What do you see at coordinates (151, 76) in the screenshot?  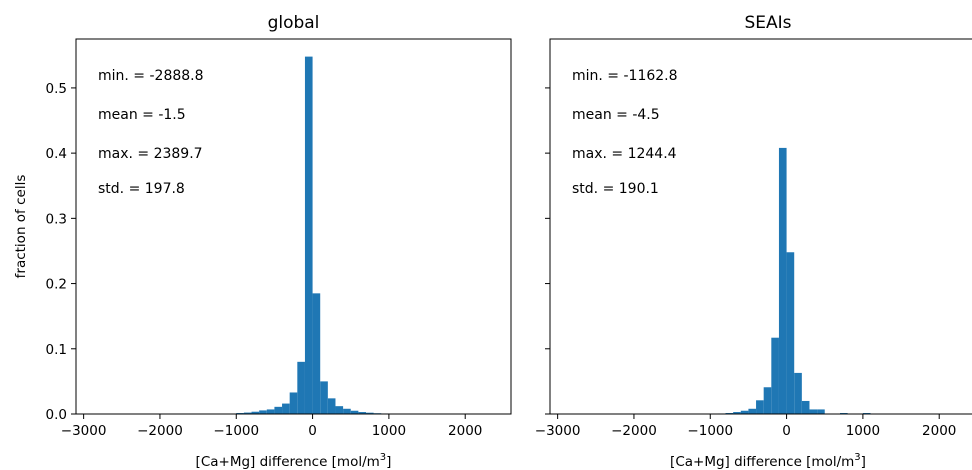 I see `stat-min: min. = -2888.8` at bounding box center [151, 76].